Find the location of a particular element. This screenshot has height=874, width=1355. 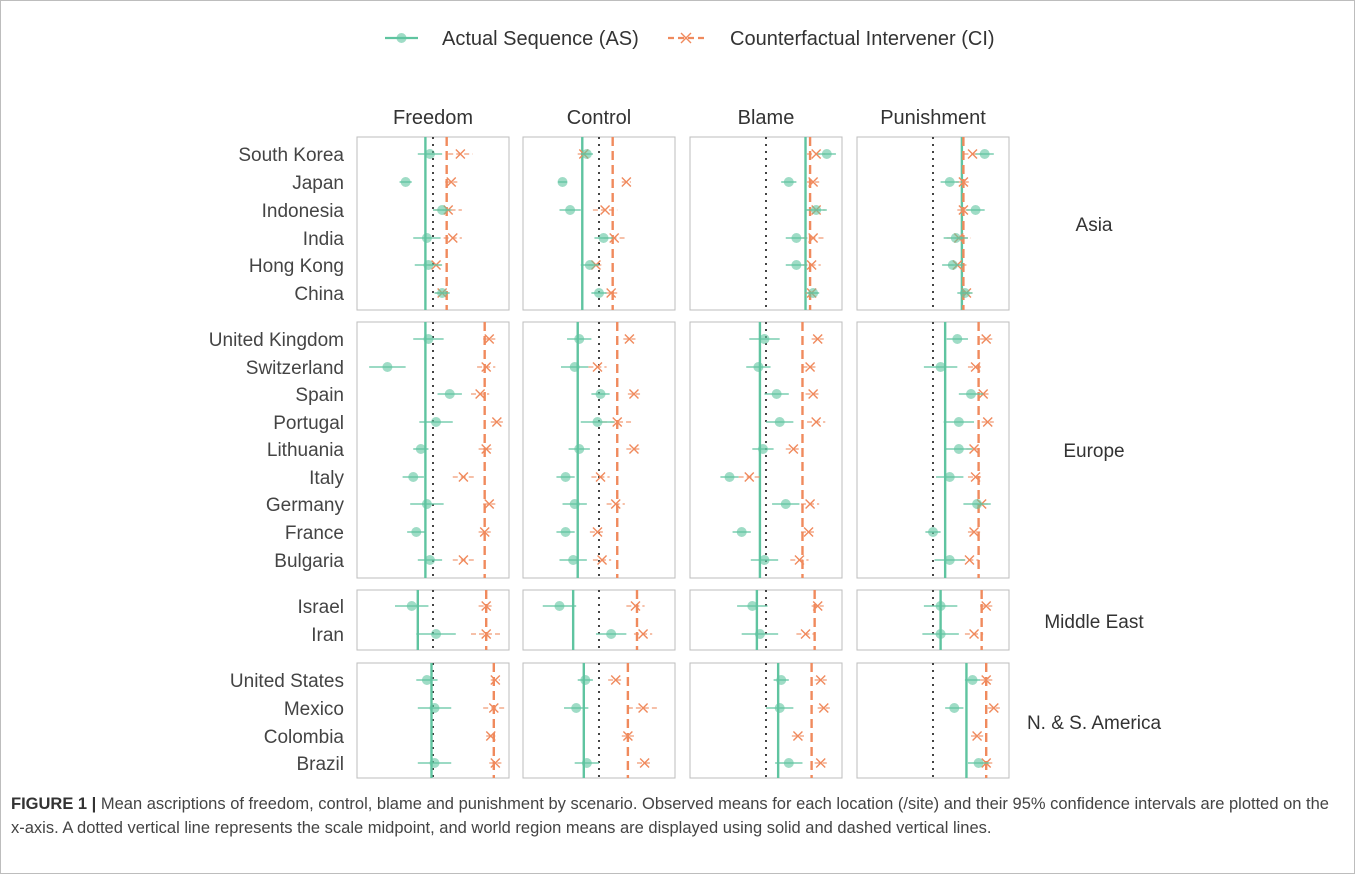

country-label: China is located at coordinates (319, 294).